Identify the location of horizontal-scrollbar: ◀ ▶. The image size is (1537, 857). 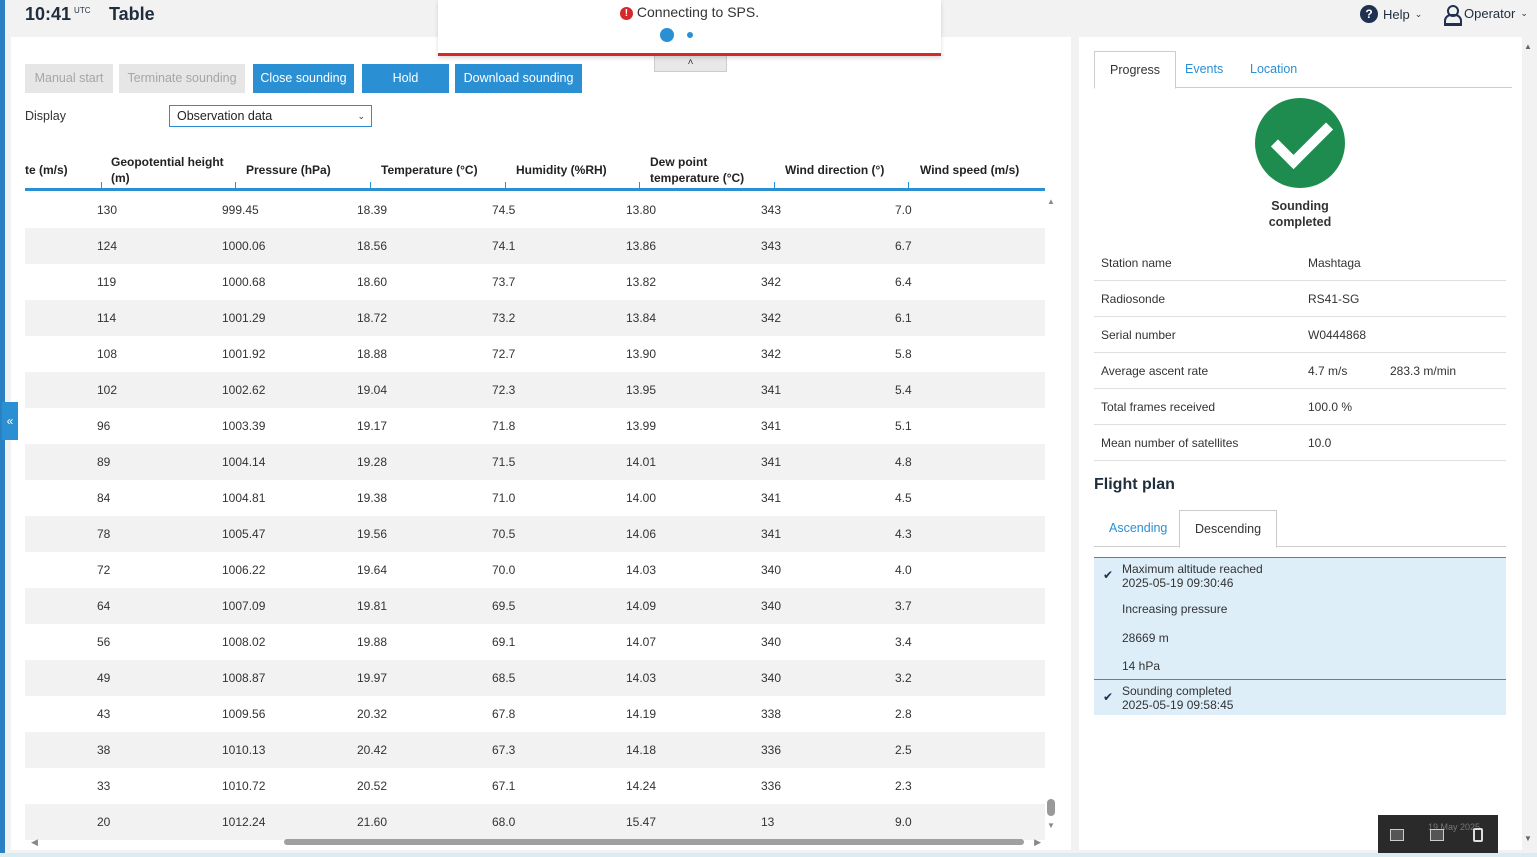
(536, 842).